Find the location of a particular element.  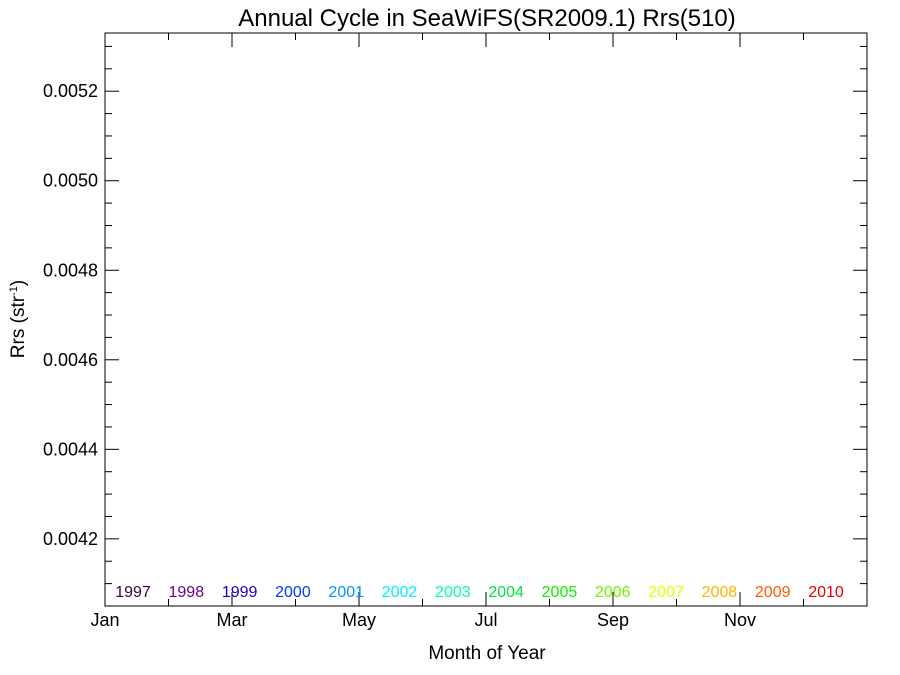

y-axis-title: Rrs (str-1) is located at coordinates (18, 319).